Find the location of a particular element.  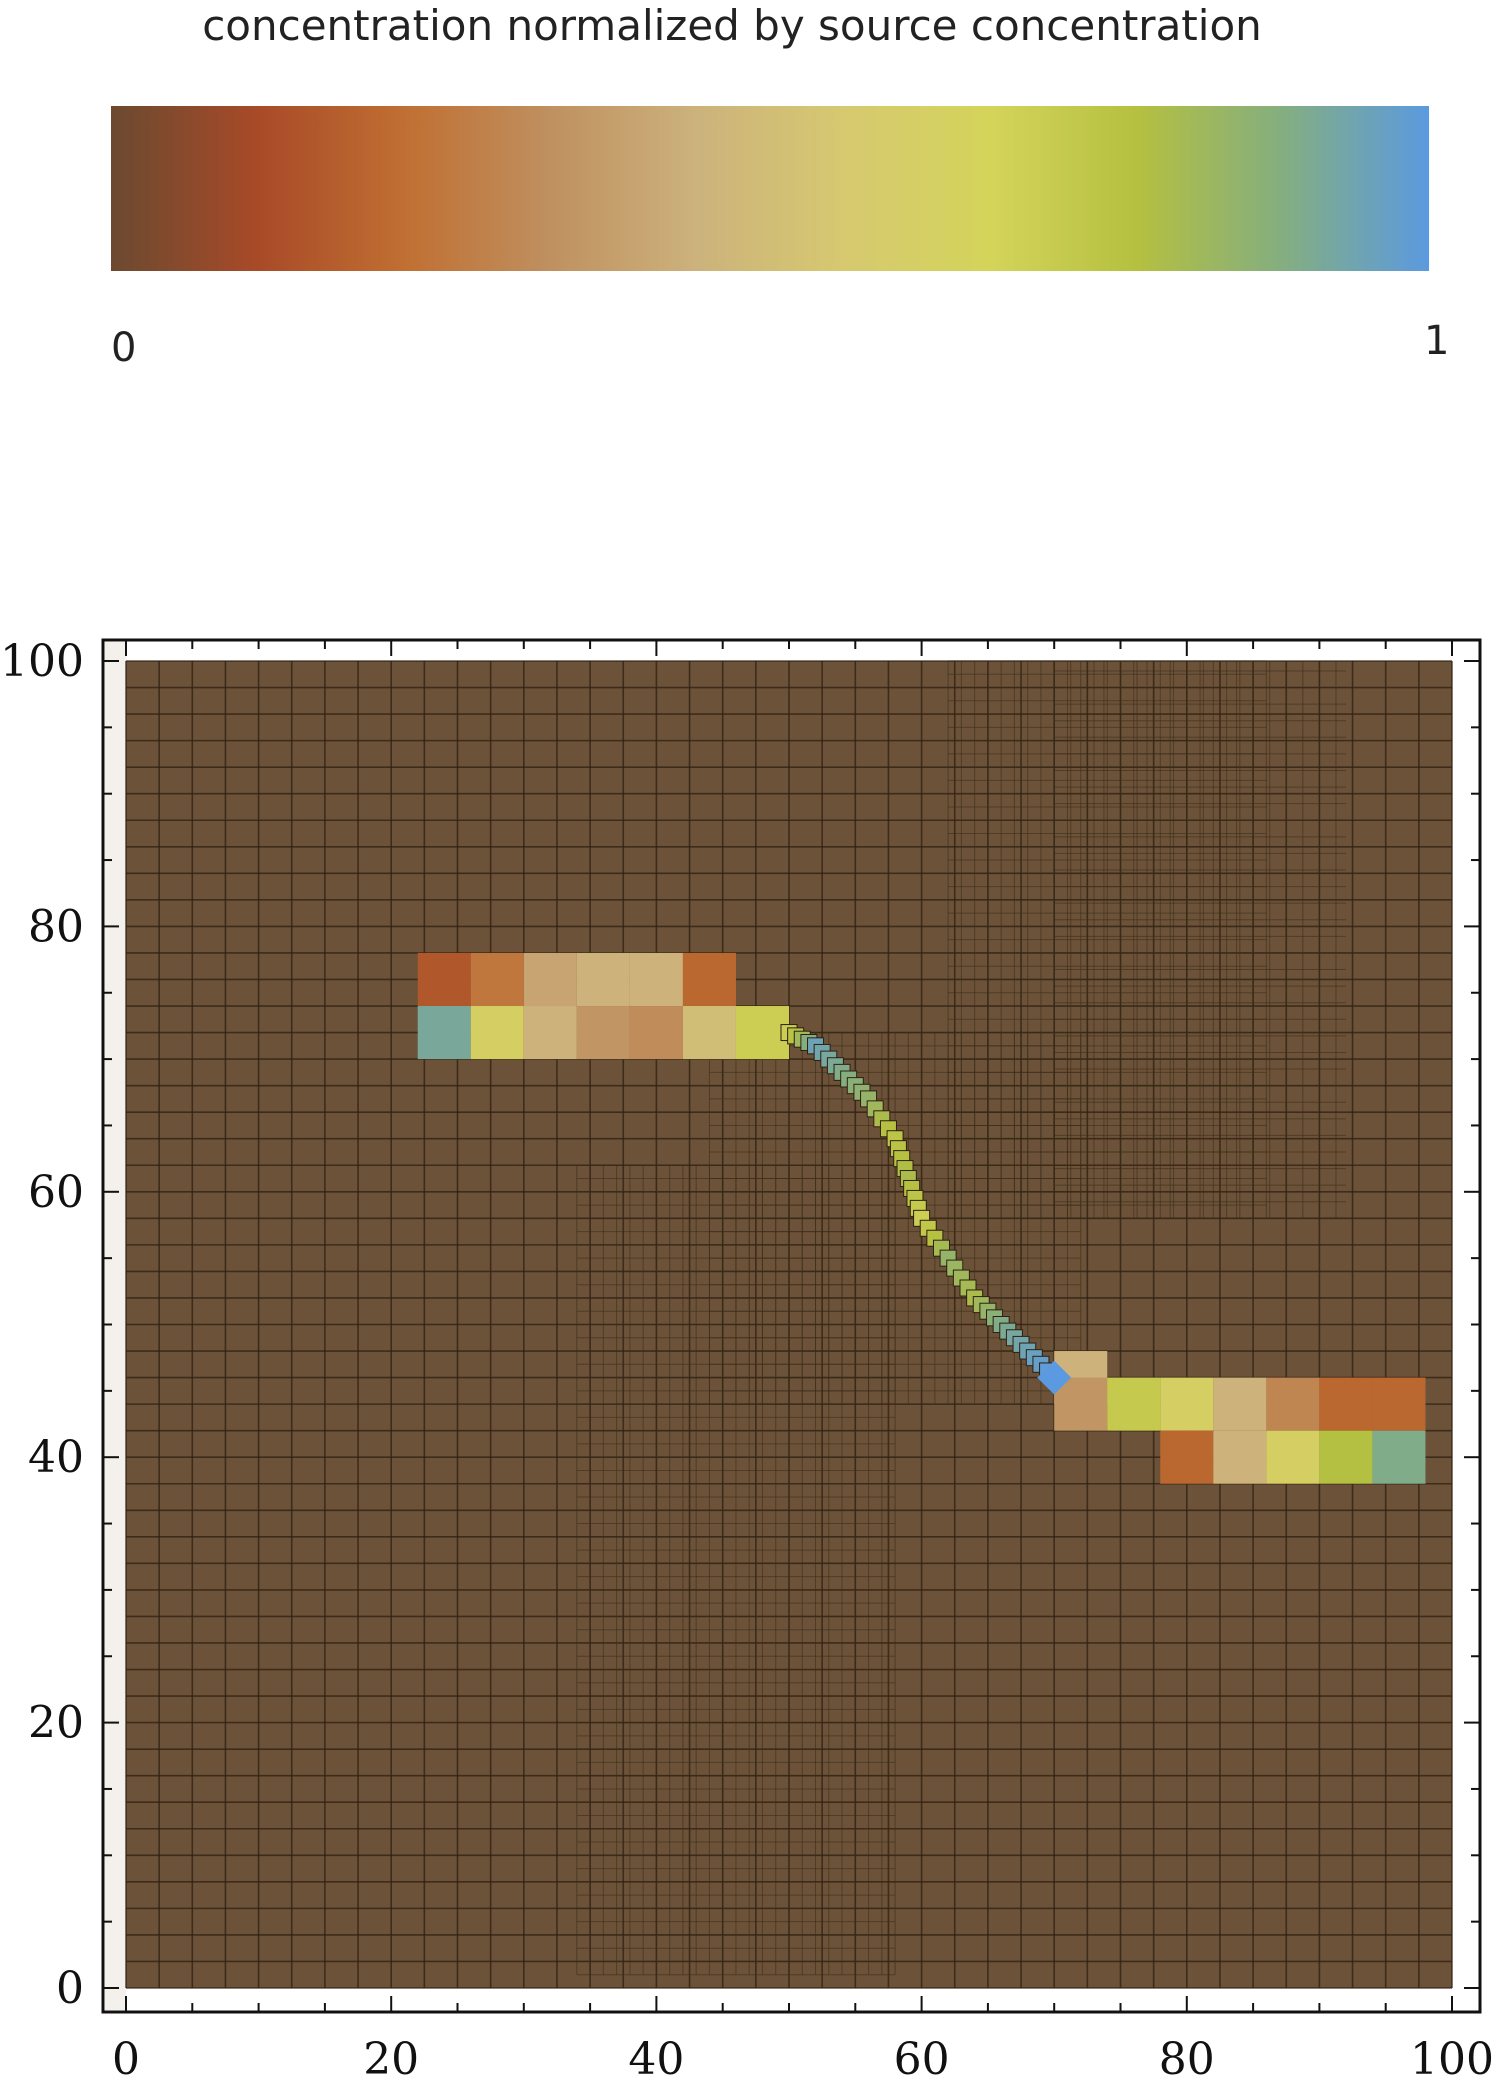

y-tick-label: 40 is located at coordinates (56, 1457).